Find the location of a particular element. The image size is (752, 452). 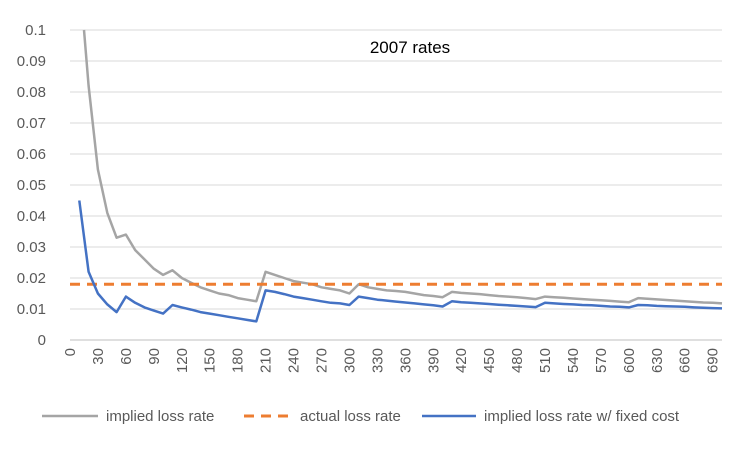

x-tick-label: 480 is located at coordinates (517, 360).